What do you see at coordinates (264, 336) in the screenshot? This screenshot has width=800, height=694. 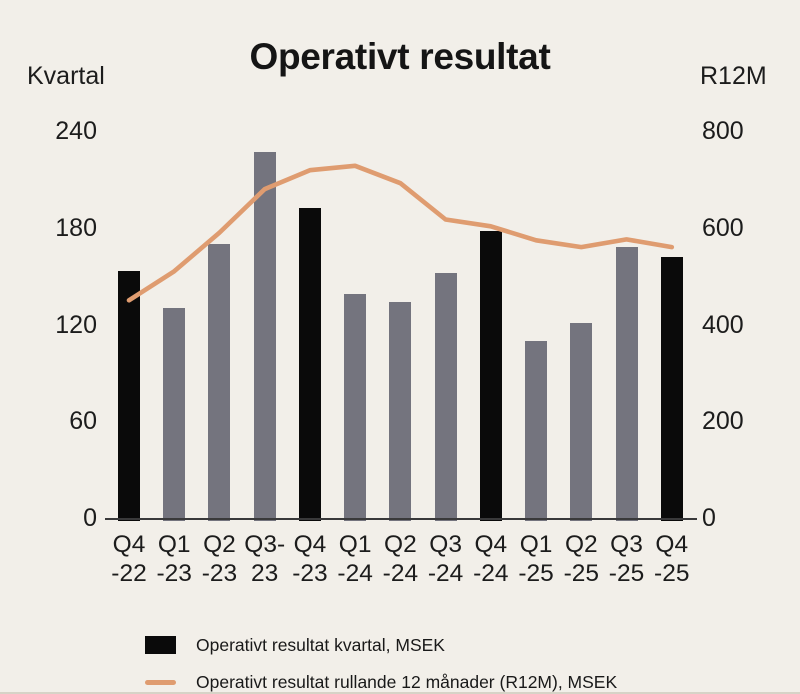 I see `bar-Q323` at bounding box center [264, 336].